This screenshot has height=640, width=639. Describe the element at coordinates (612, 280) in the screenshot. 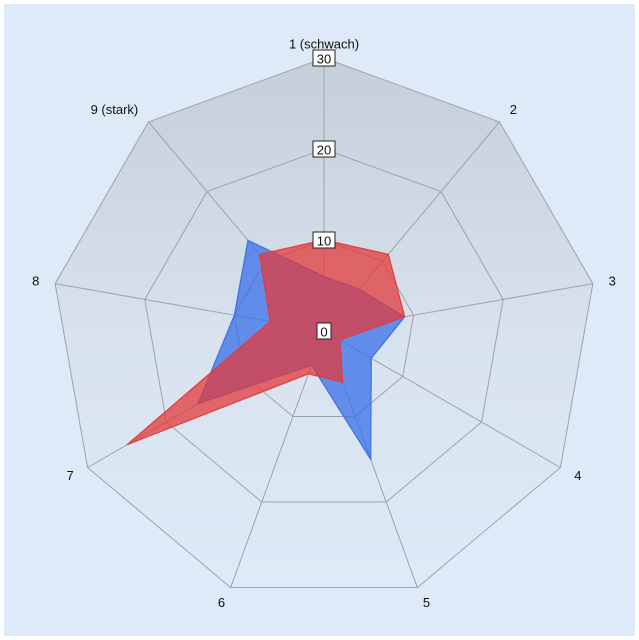

I see `axis-label-3: 3` at that location.